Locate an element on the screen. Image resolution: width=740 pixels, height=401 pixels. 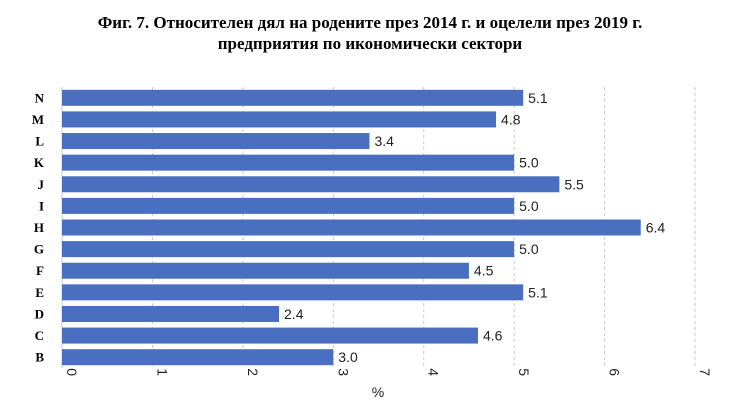
x-tick-label: 2 is located at coordinates (253, 372).